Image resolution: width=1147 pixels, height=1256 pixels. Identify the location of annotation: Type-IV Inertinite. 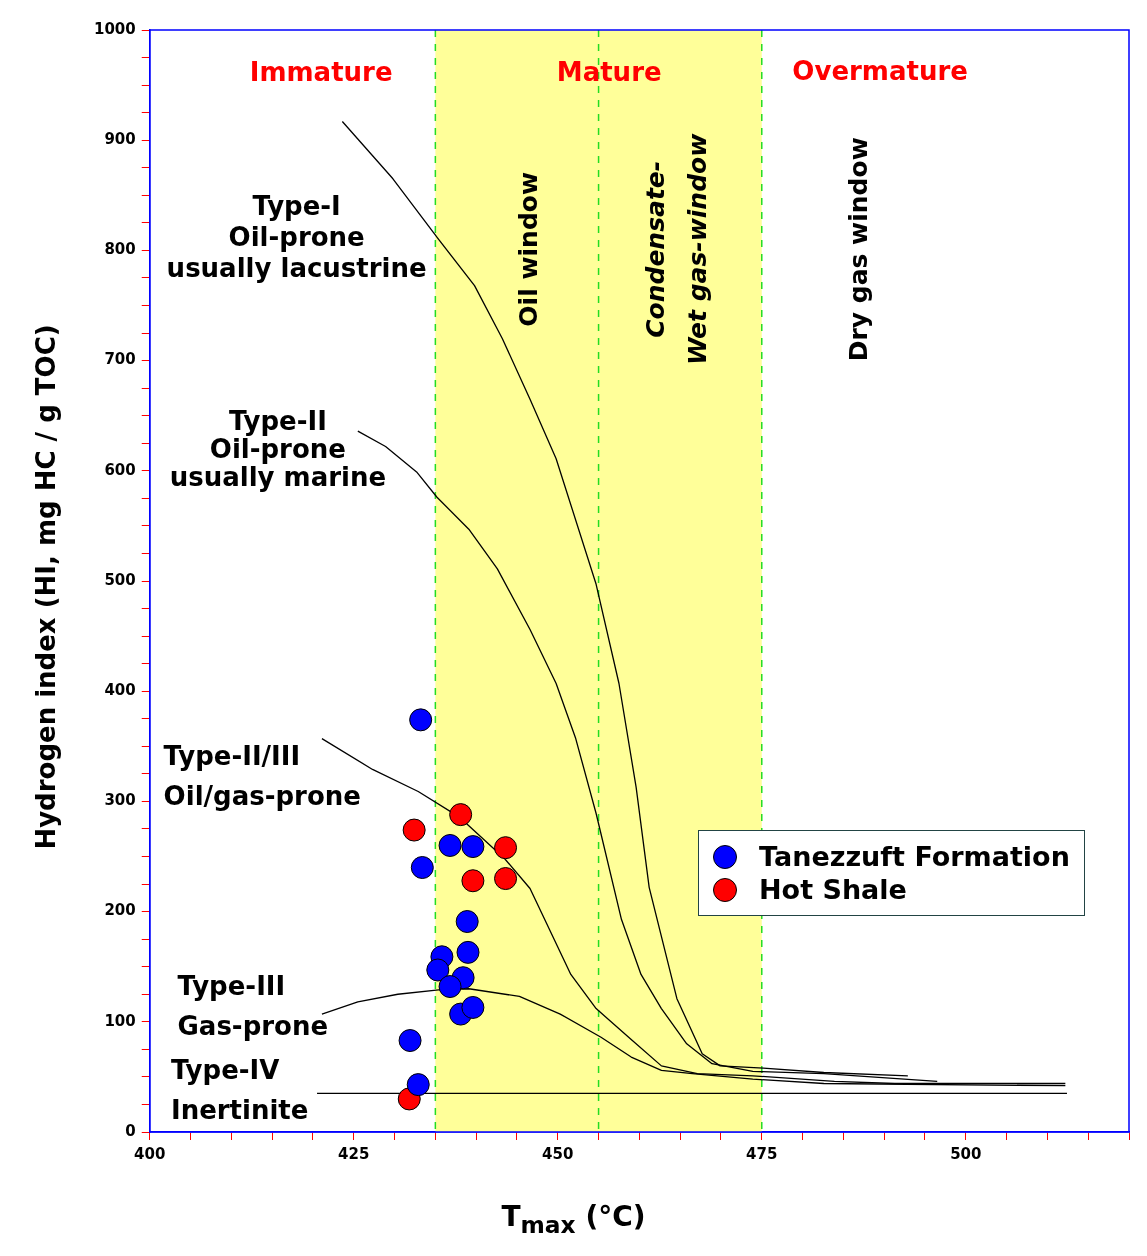
(239, 1090).